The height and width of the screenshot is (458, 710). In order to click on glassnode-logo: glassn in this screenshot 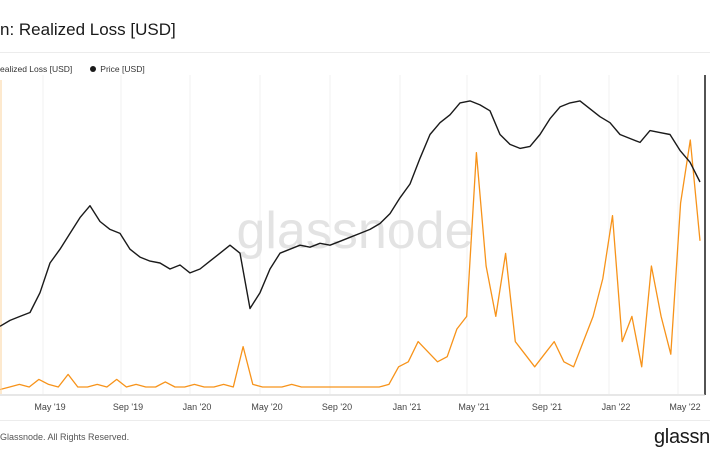, I will do `click(681, 437)`.